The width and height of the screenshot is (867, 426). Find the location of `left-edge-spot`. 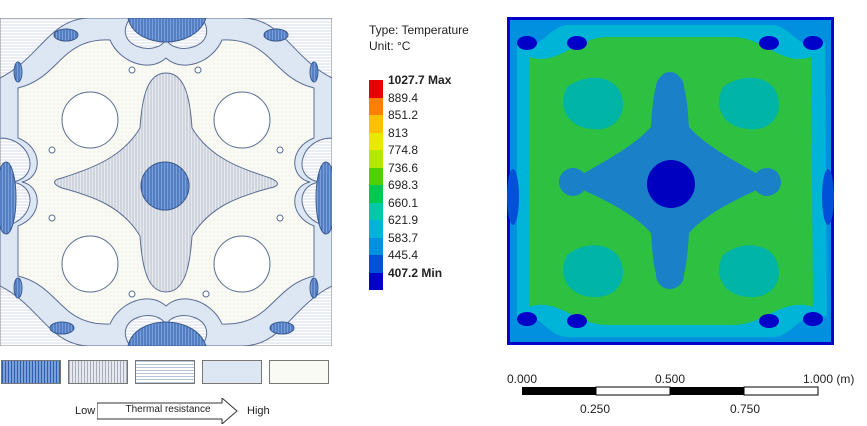

left-edge-spot is located at coordinates (8, 198).